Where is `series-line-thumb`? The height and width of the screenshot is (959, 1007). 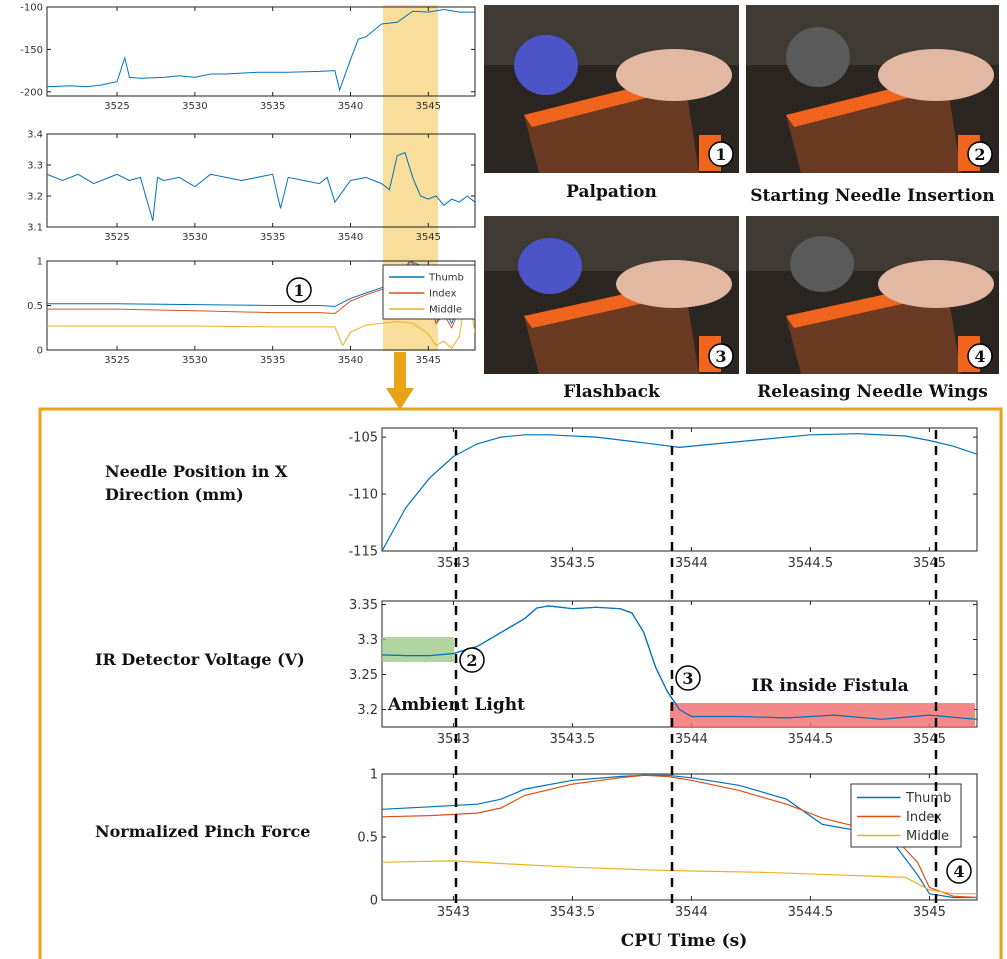 series-line-thumb is located at coordinates (679, 836).